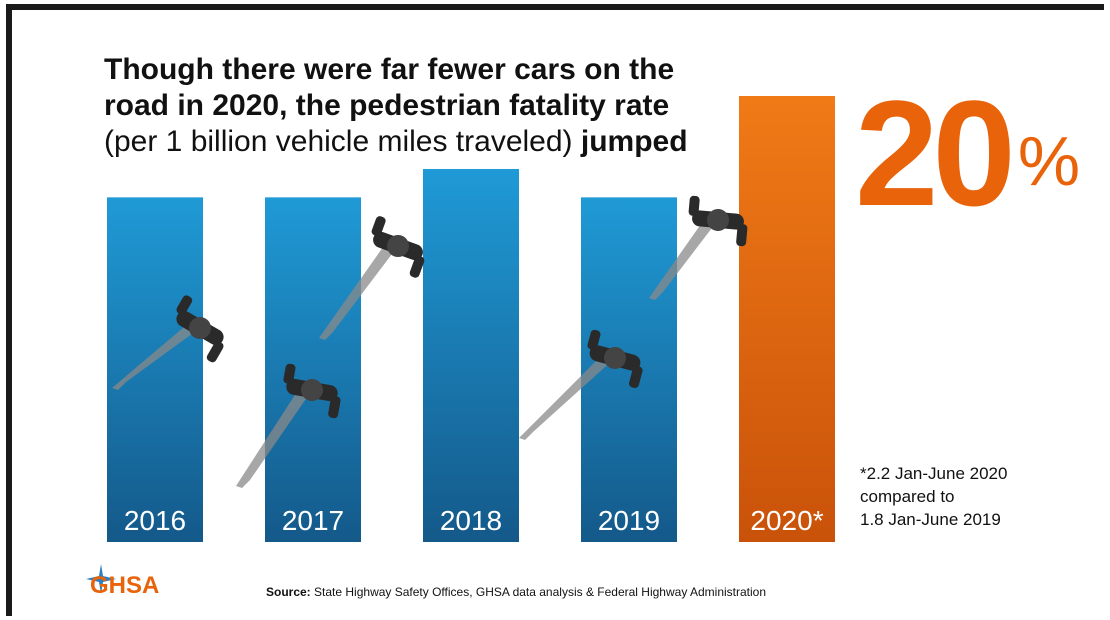  What do you see at coordinates (683, 257) in the screenshot?
I see `pedestrian-5-shadow` at bounding box center [683, 257].